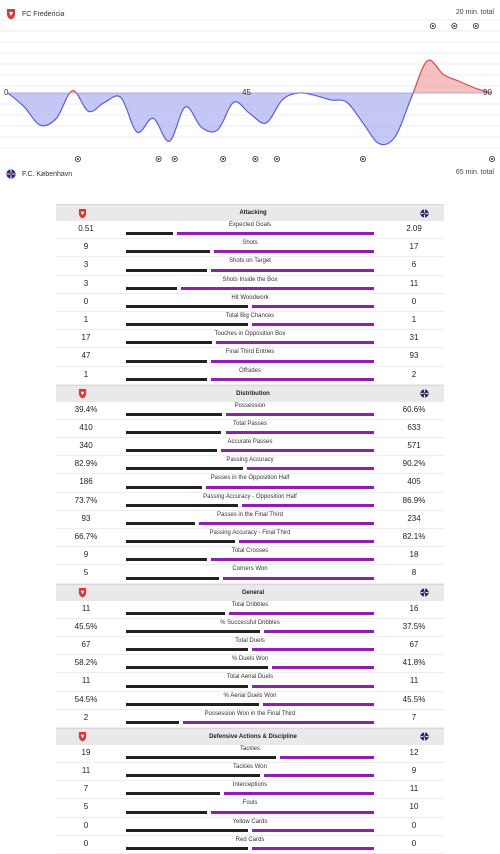  Describe the element at coordinates (250, 640) in the screenshot. I see `stat-label: Total Duels` at that location.